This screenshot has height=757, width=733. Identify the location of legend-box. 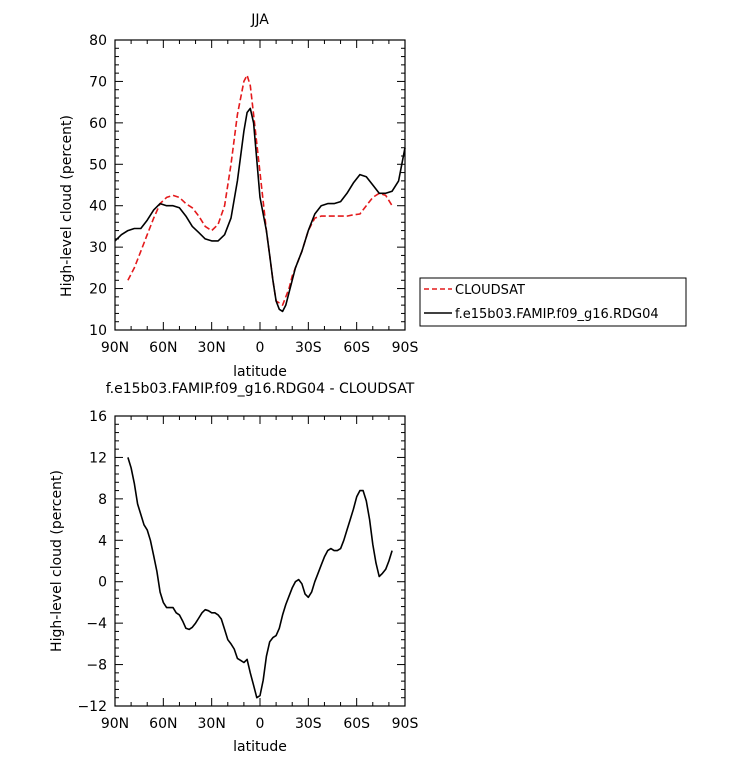
(553, 302).